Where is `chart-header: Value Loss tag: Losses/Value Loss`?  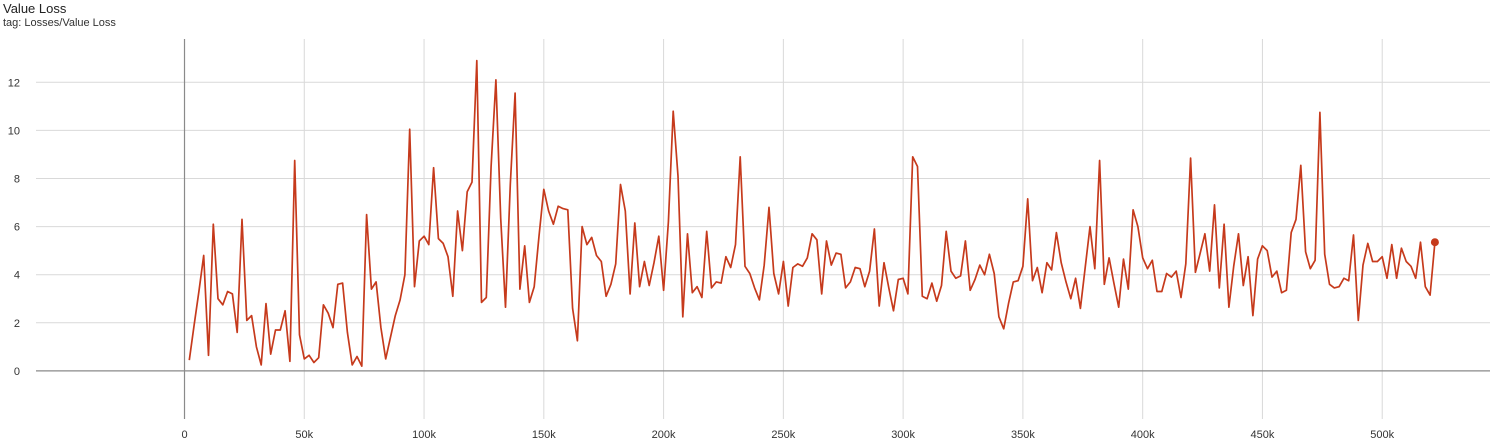
chart-header: Value Loss tag: Losses/Value Loss is located at coordinates (59, 15).